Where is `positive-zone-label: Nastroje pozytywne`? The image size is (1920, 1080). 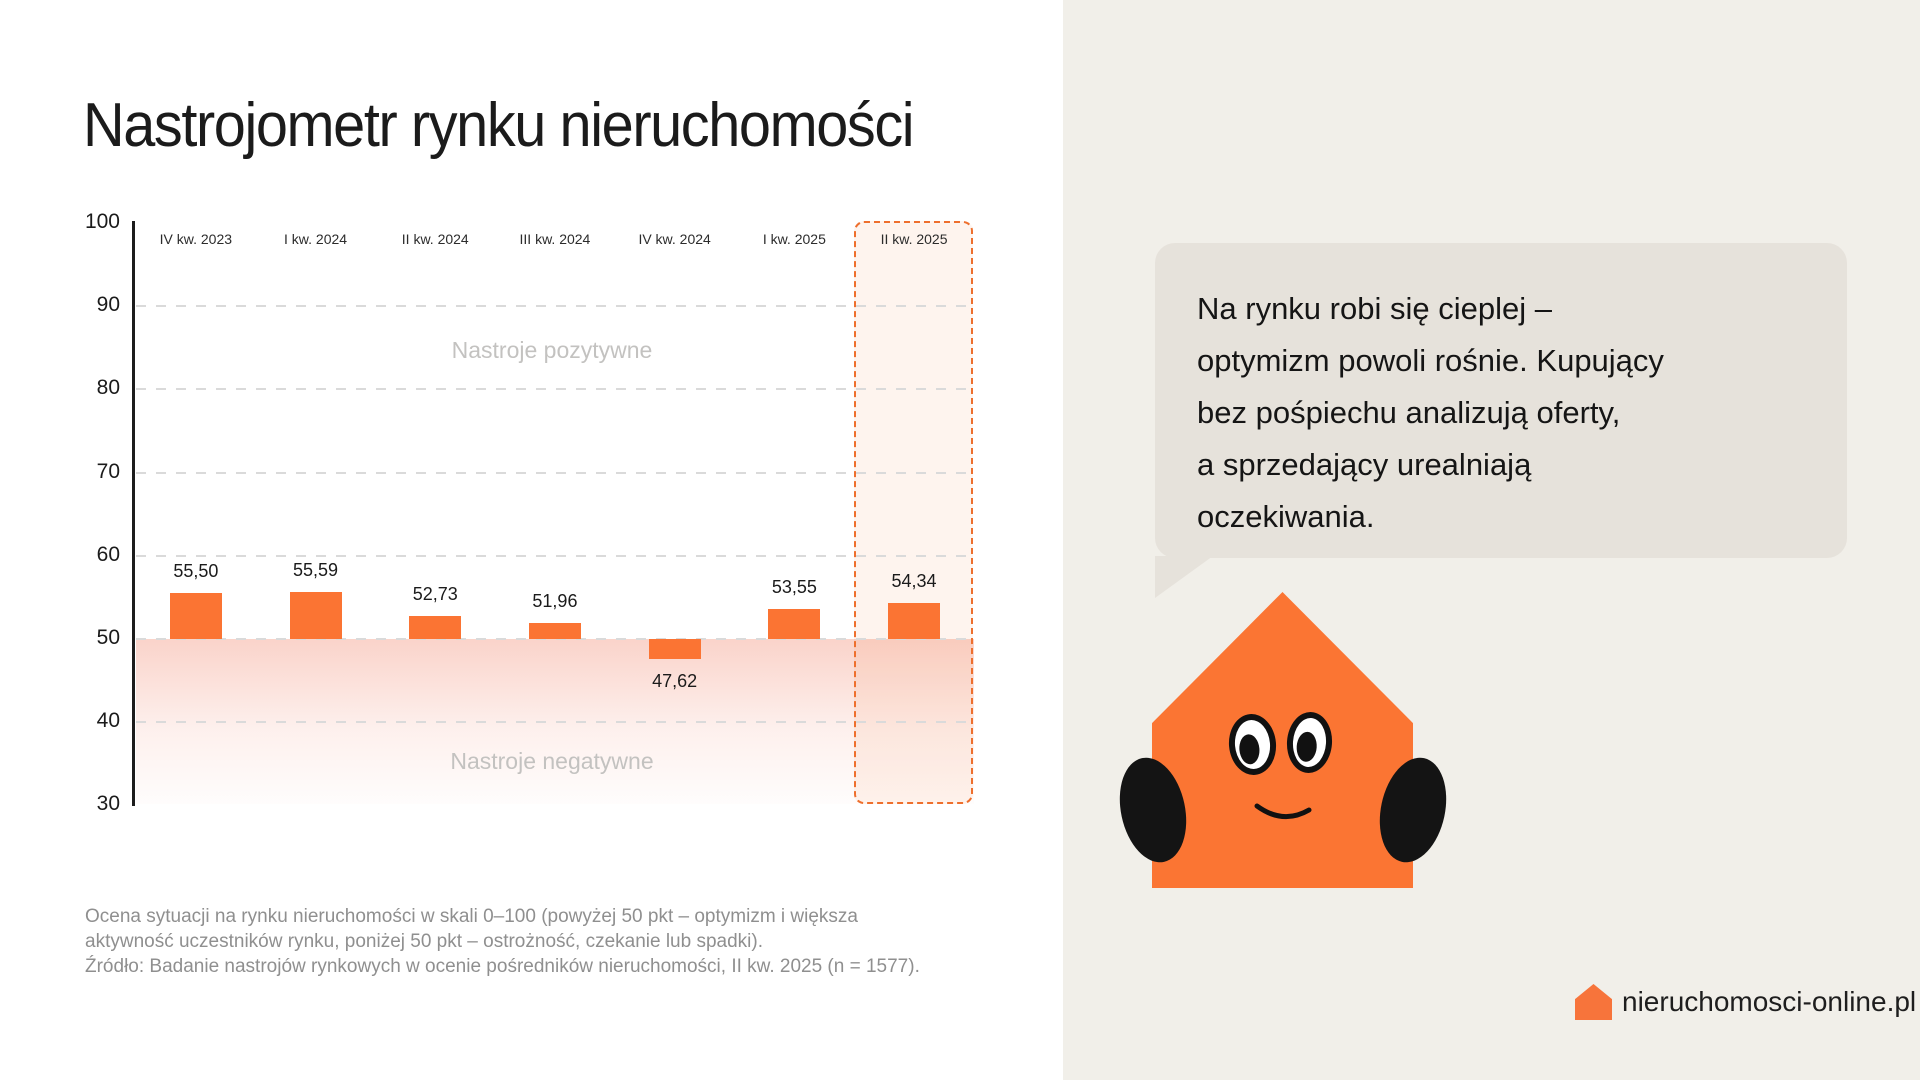 positive-zone-label: Nastroje pozytywne is located at coordinates (552, 350).